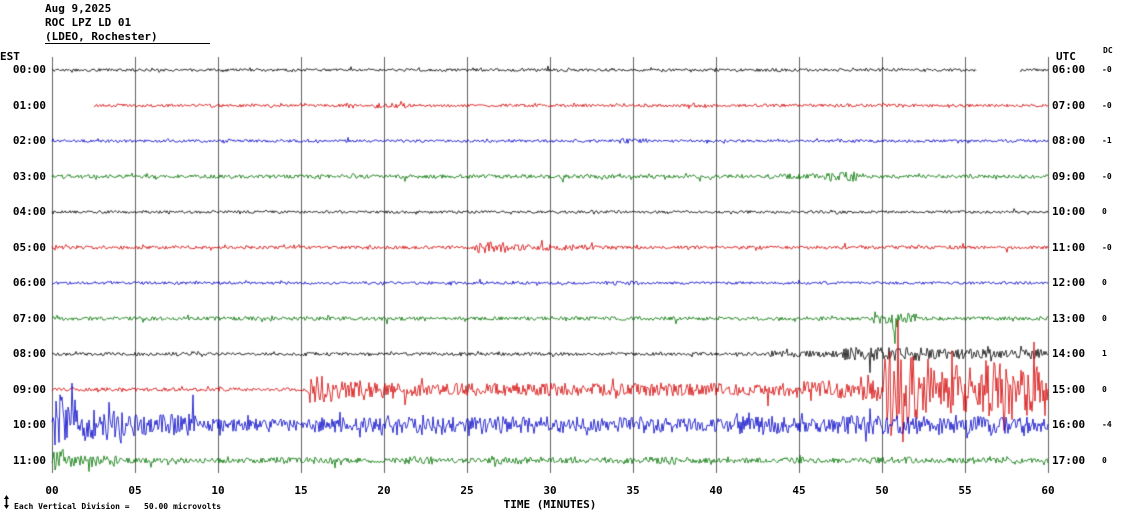 The width and height of the screenshot is (1130, 519). I want to click on left-timezone-label: EST, so click(10, 56).